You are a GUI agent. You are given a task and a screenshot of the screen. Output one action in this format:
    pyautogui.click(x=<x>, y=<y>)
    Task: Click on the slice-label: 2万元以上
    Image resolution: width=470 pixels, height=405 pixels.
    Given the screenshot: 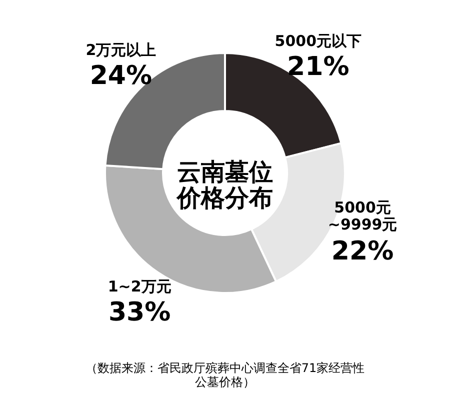 What is the action you would take?
    pyautogui.click(x=121, y=50)
    